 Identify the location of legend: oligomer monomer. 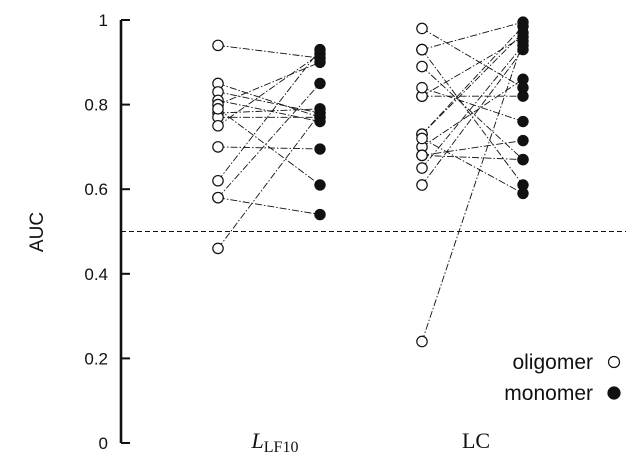
(562, 378).